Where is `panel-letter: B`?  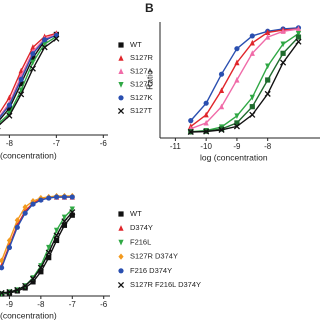 panel-letter: B is located at coordinates (149, 8).